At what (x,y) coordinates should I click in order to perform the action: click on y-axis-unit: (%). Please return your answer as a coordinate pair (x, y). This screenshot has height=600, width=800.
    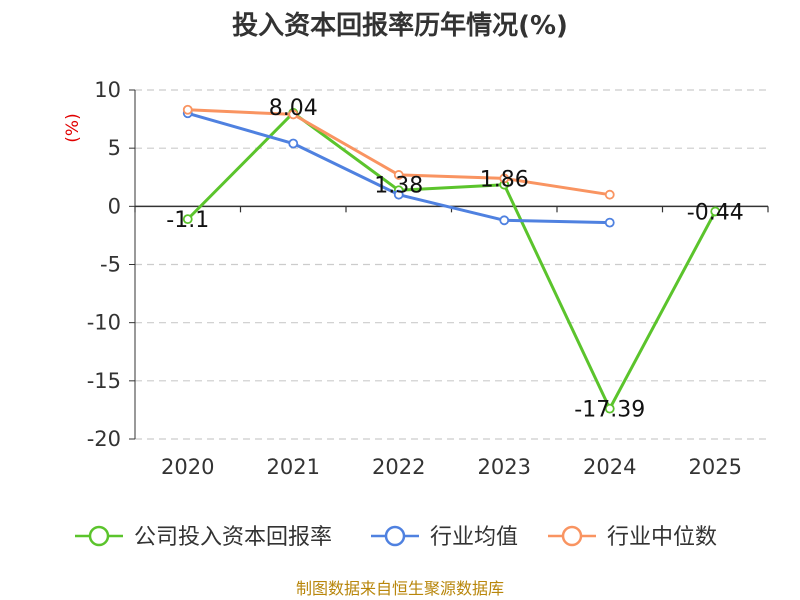
    Looking at the image, I should click on (73, 127).